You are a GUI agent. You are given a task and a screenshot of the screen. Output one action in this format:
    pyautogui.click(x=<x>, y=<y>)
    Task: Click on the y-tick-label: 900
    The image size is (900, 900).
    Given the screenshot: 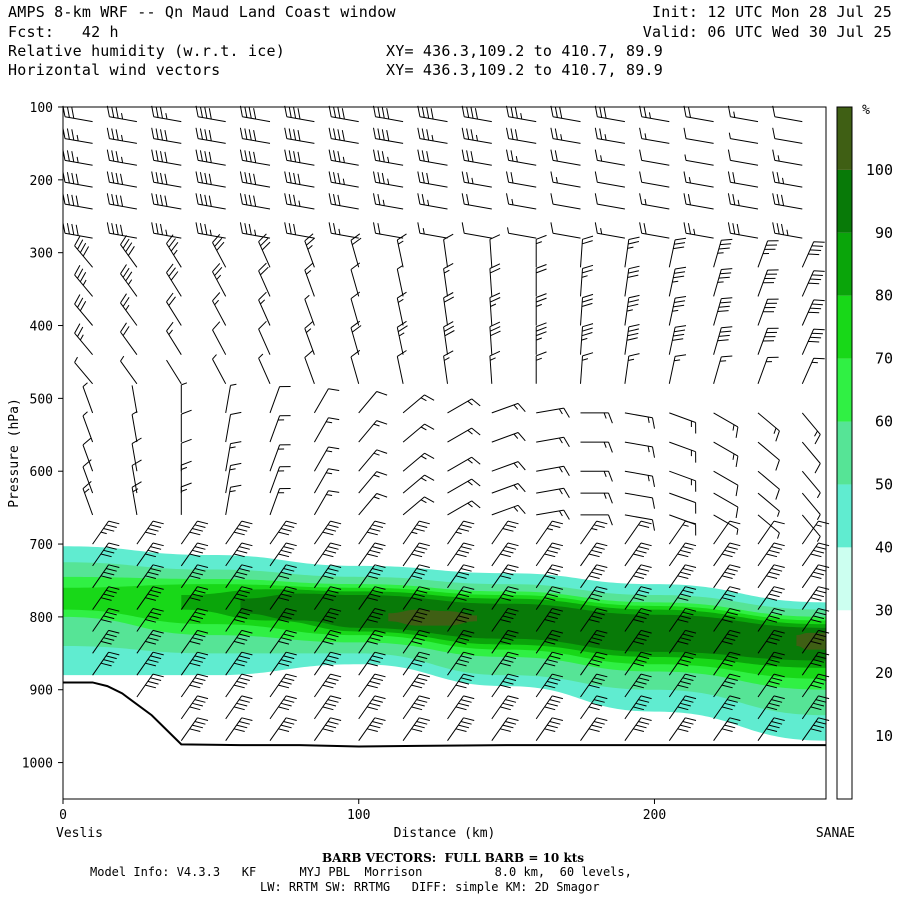 What is the action you would take?
    pyautogui.click(x=41, y=691)
    